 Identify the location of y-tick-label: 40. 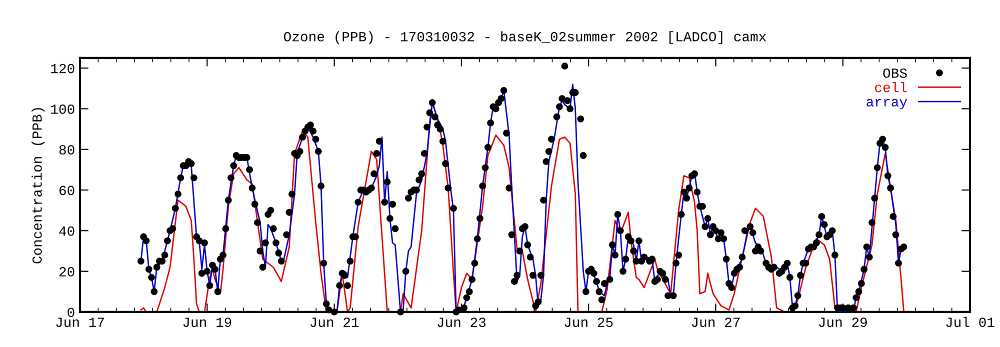
(66, 231).